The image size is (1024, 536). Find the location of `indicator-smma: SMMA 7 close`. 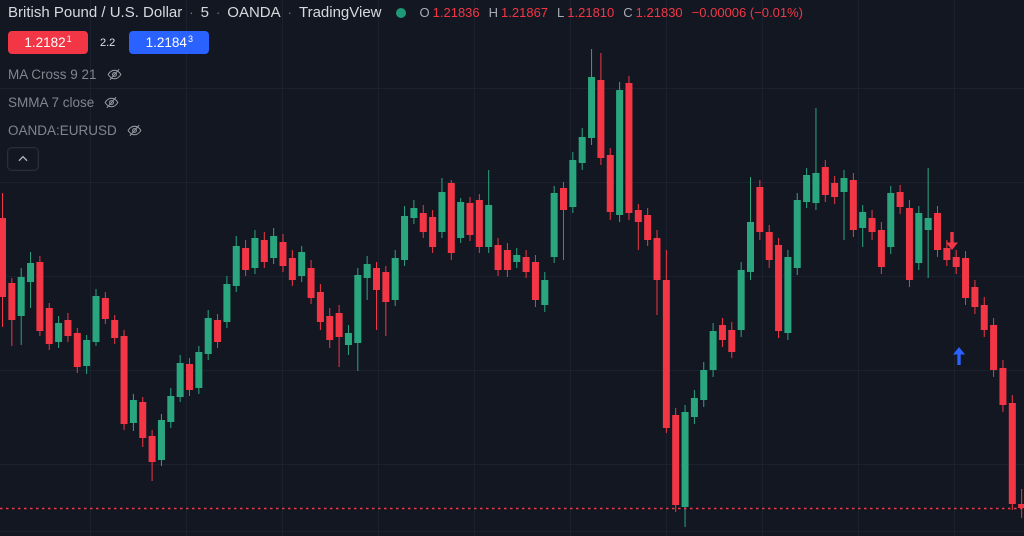

indicator-smma: SMMA 7 close is located at coordinates (64, 102).